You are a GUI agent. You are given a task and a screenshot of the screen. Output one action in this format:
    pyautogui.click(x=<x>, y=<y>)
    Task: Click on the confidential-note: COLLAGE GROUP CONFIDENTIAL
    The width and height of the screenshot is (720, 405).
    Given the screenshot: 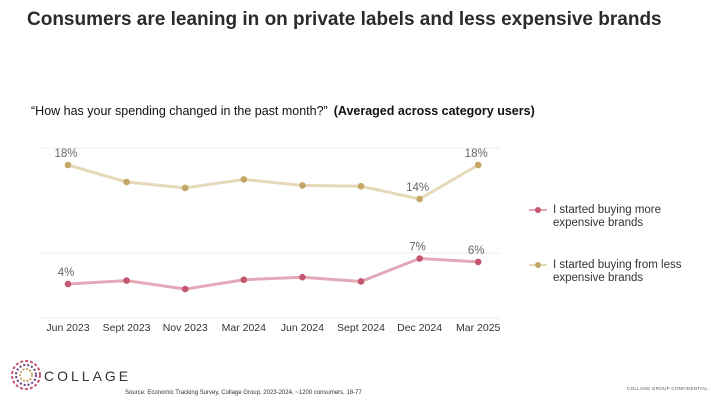 What is the action you would take?
    pyautogui.click(x=667, y=388)
    